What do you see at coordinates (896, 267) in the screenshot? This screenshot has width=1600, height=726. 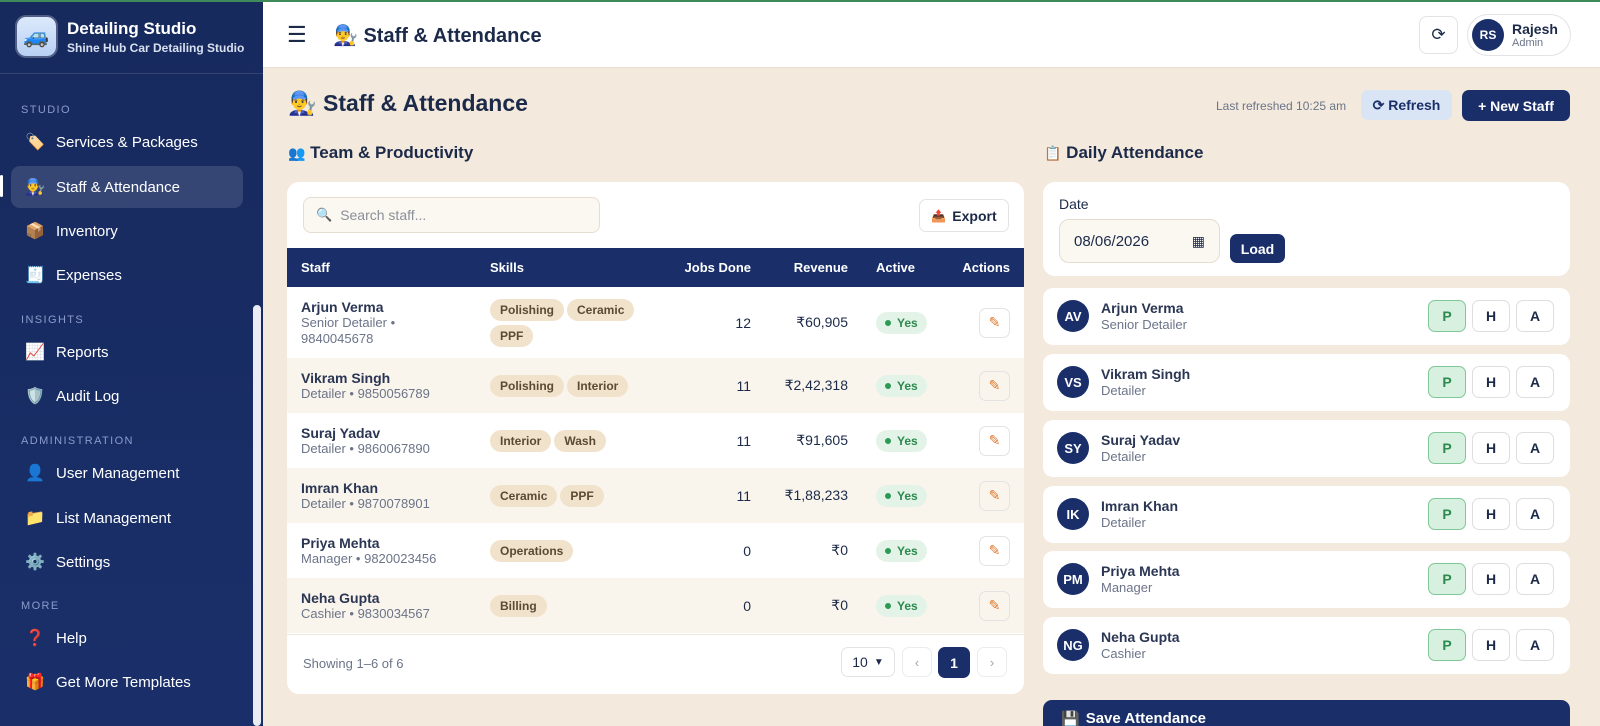 I see `col-active: Active` at bounding box center [896, 267].